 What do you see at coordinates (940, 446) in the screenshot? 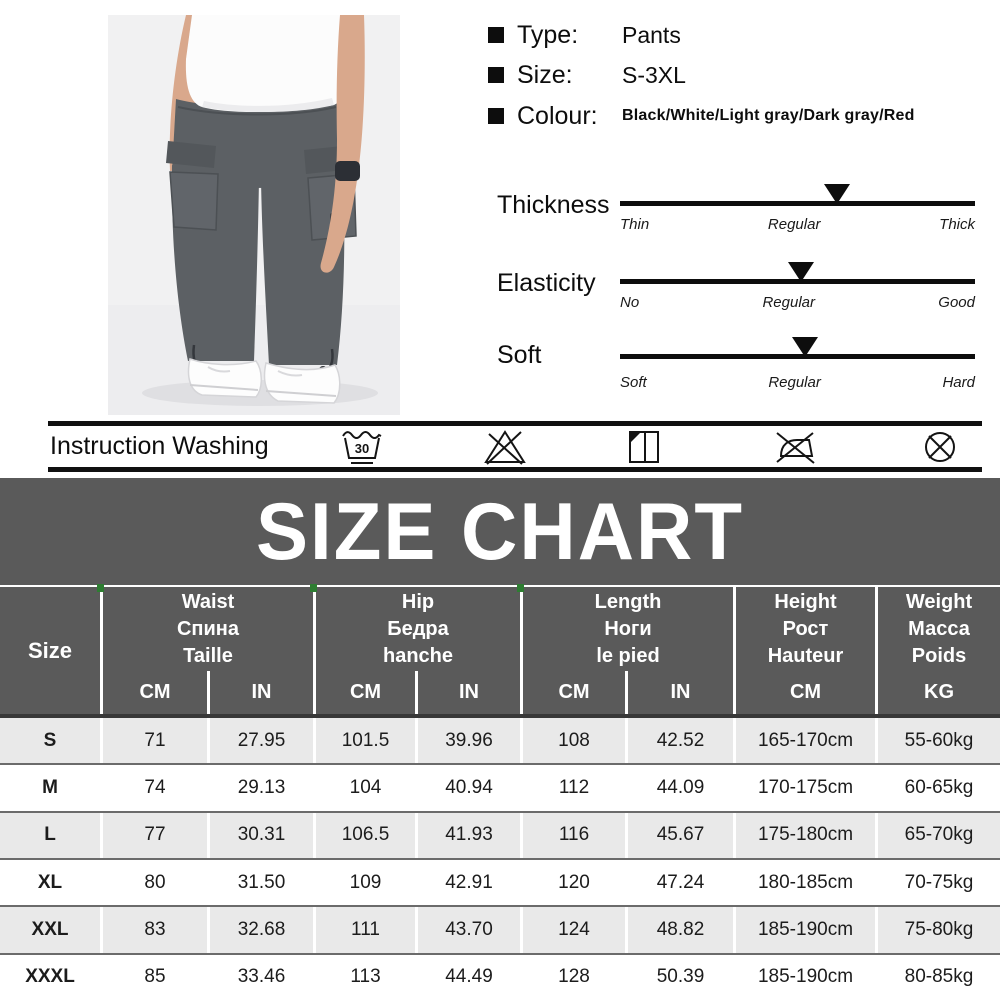
I see `do-not-dry-clean-icon` at bounding box center [940, 446].